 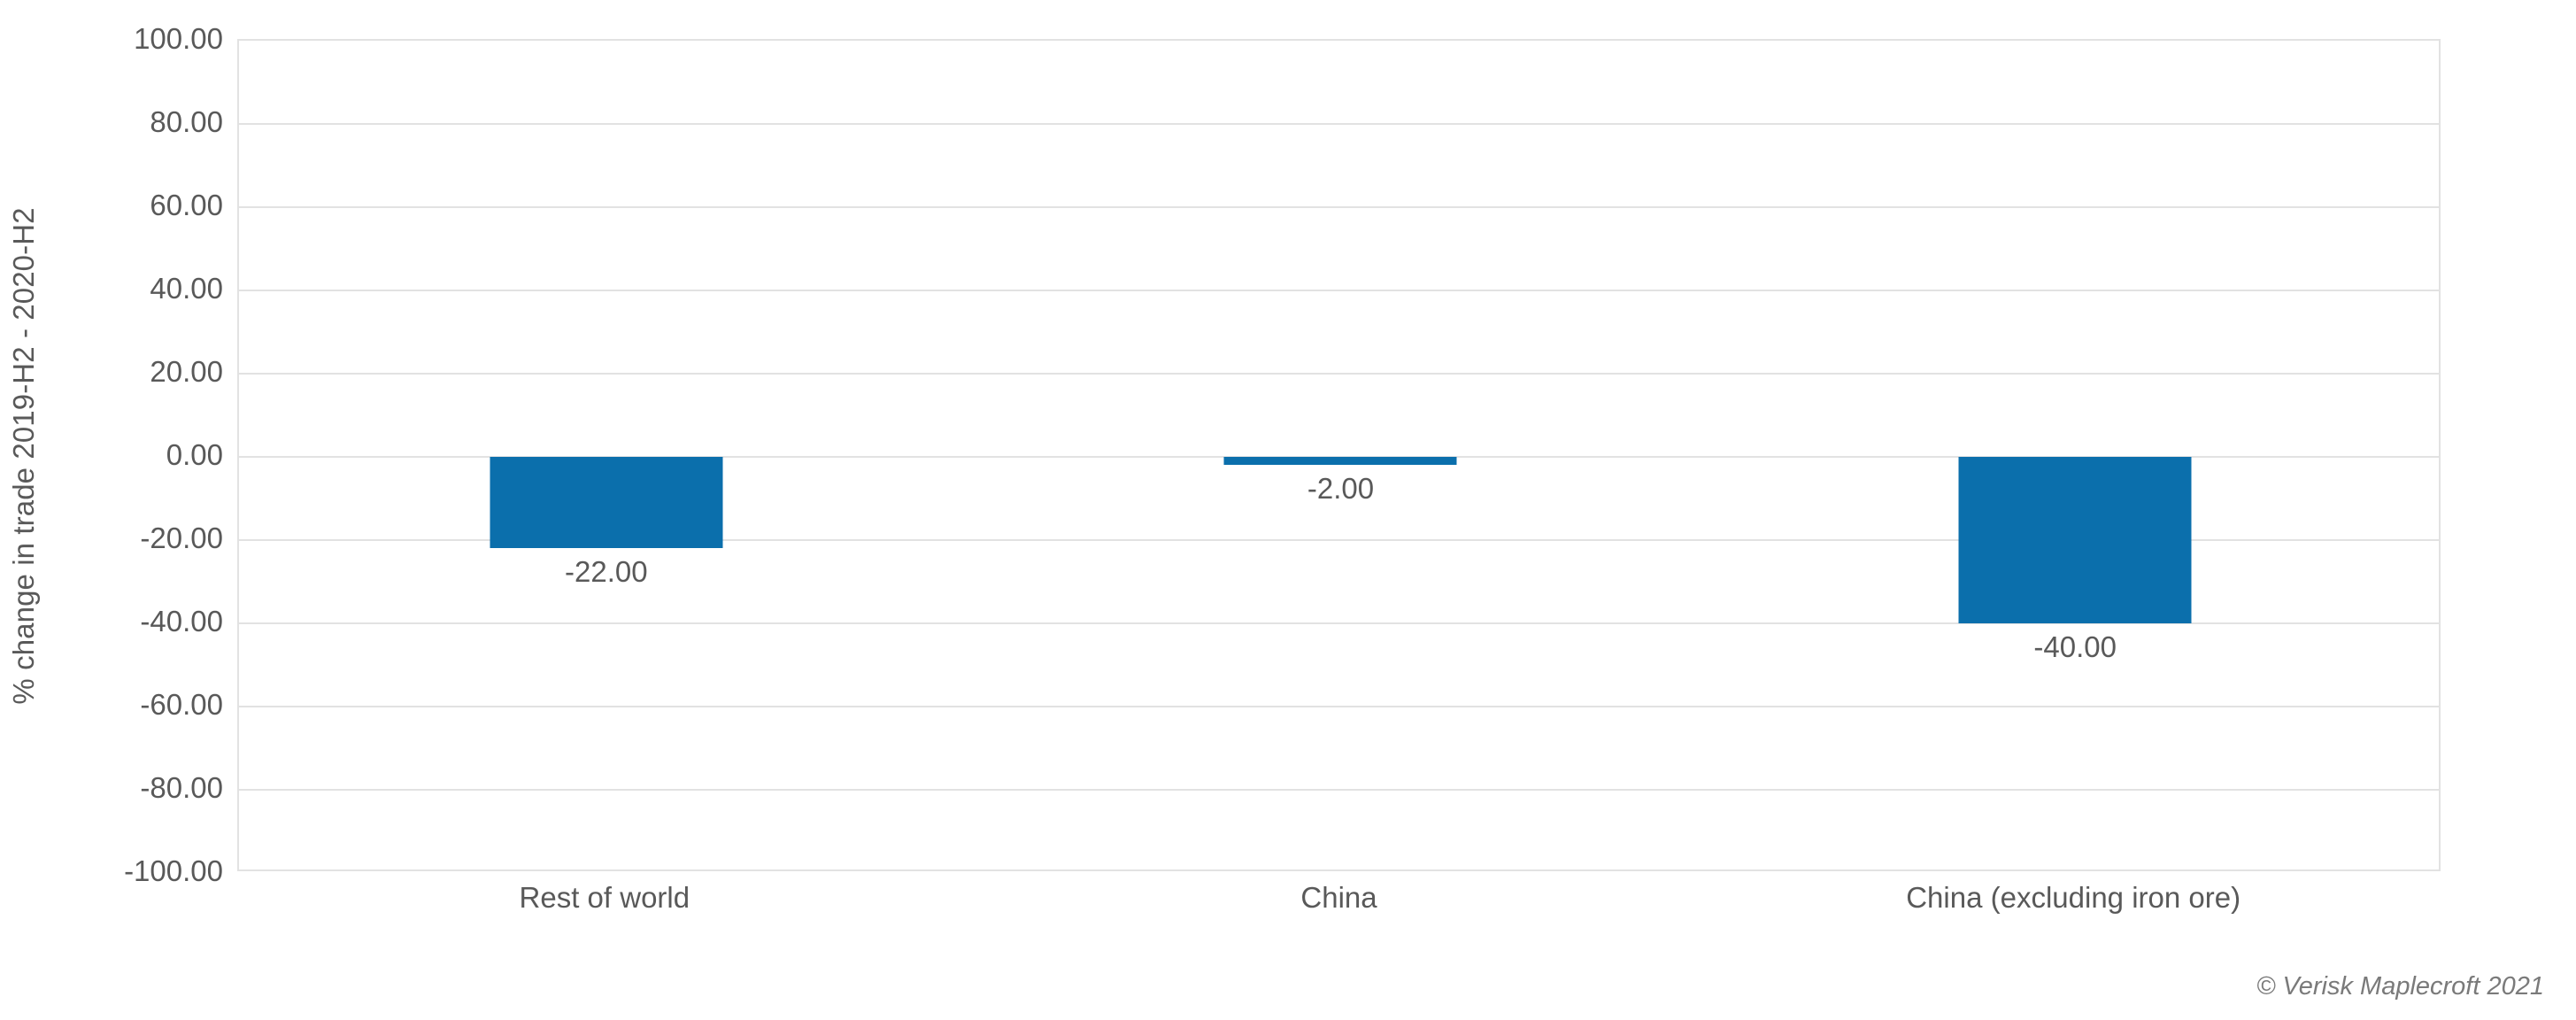 I want to click on y-axis-tick-label: -40.00, so click(x=181, y=621).